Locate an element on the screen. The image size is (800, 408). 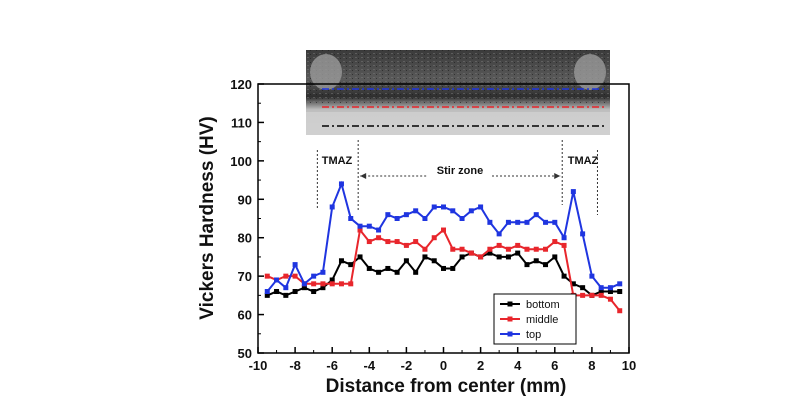
x-axis-title: Distance from center (mm) is located at coordinates (446, 386).